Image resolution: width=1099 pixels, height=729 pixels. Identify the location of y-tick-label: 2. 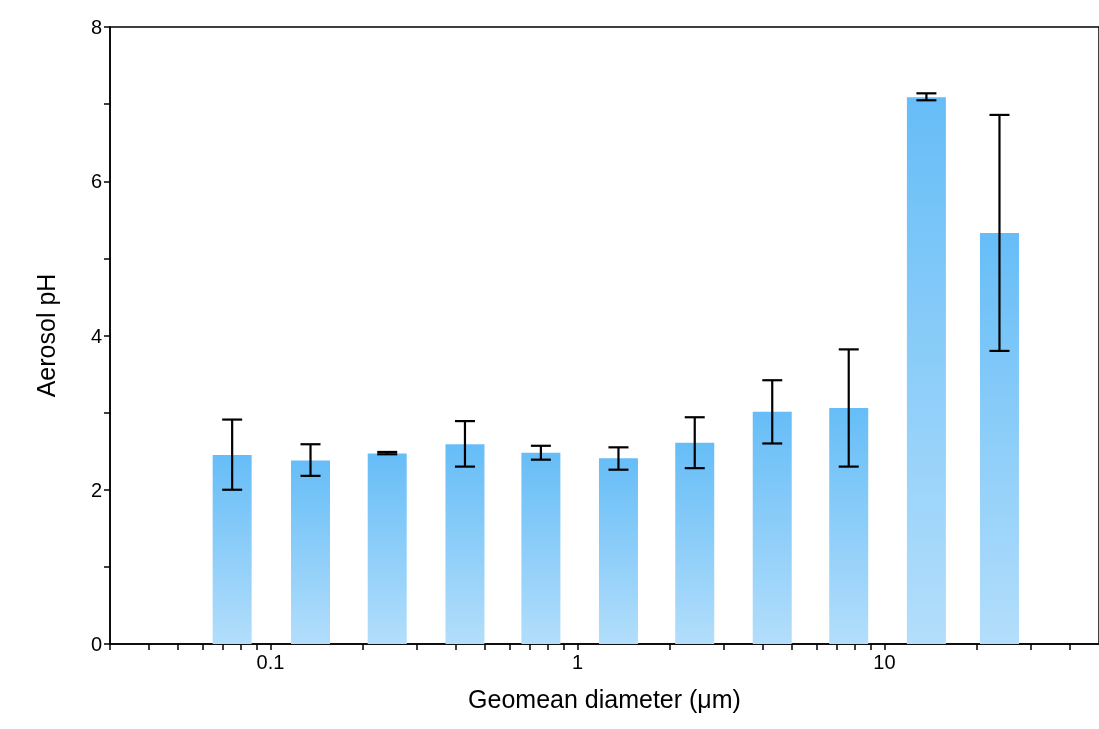
(96, 489).